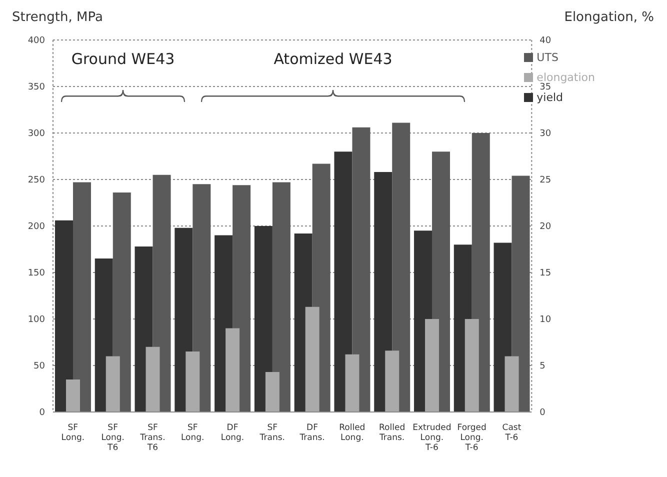 This screenshot has width=667, height=477. I want to click on y-tick-label: 250, so click(37, 181).